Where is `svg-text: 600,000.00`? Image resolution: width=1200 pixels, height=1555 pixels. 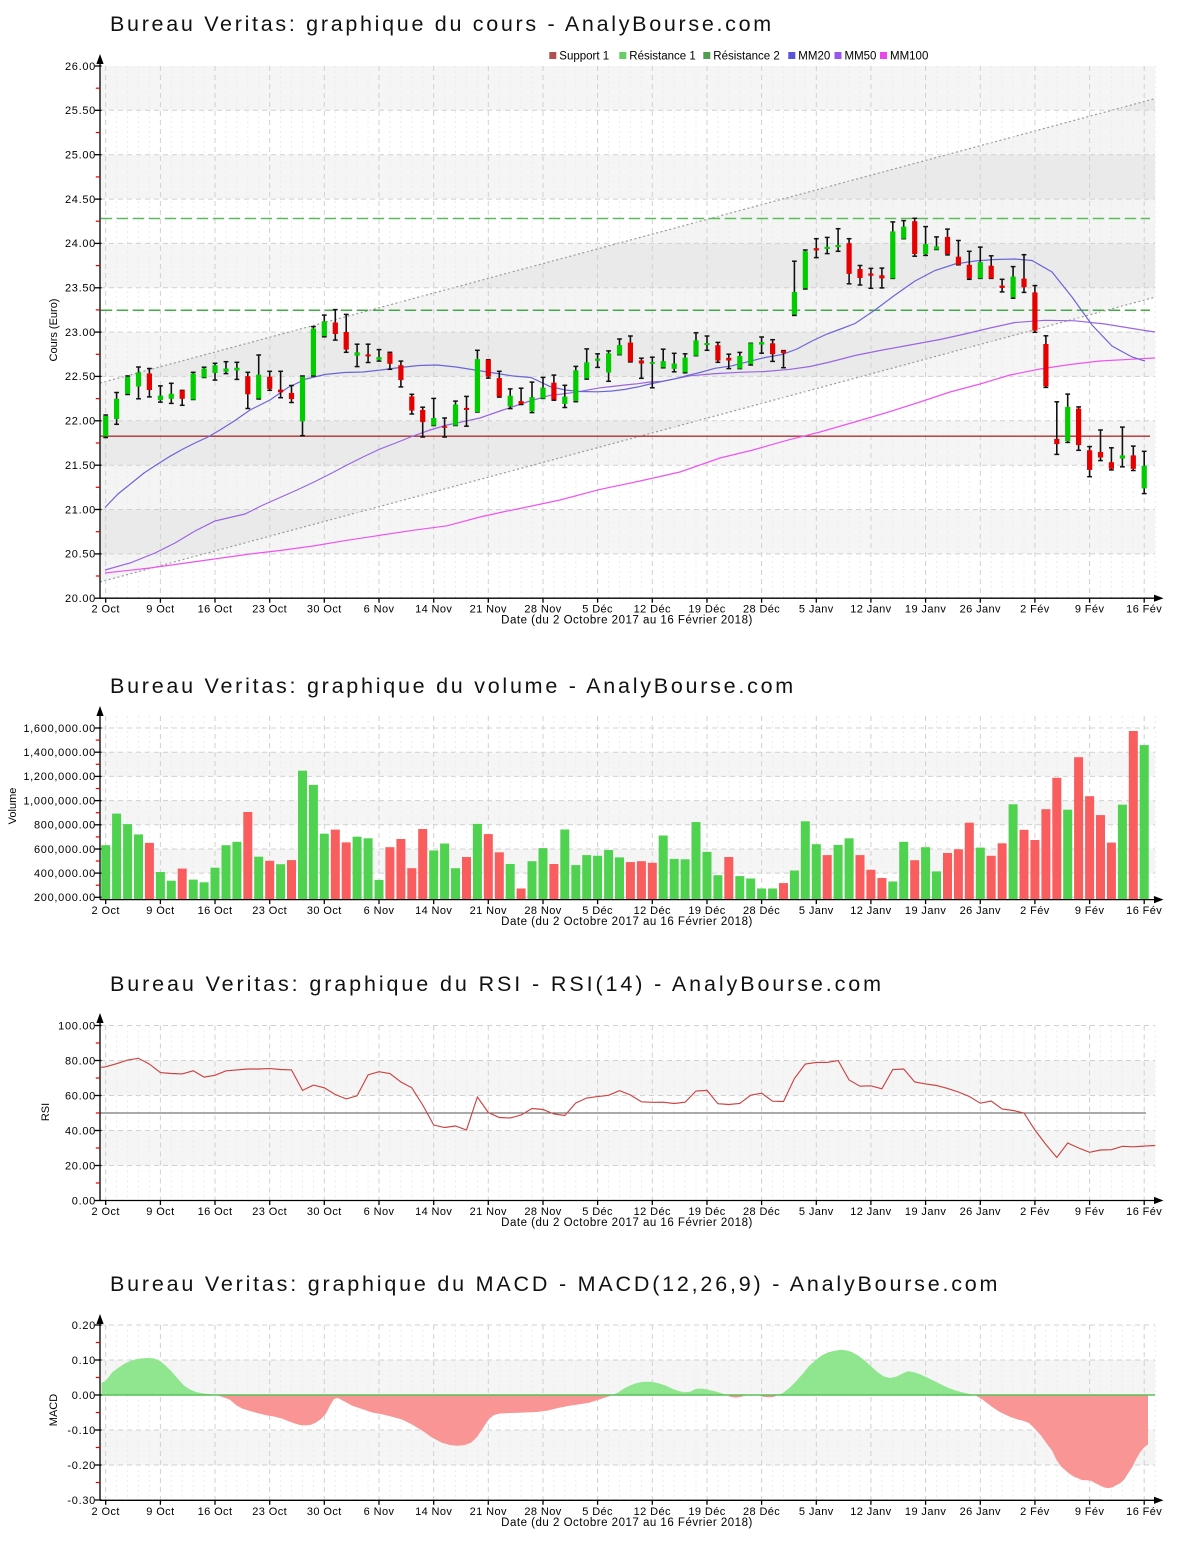
svg-text: 600,000.00 is located at coordinates (65, 850).